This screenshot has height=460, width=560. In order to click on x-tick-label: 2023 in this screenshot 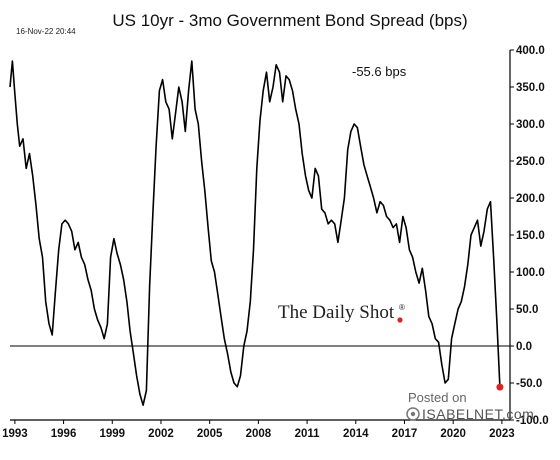, I will do `click(502, 434)`.